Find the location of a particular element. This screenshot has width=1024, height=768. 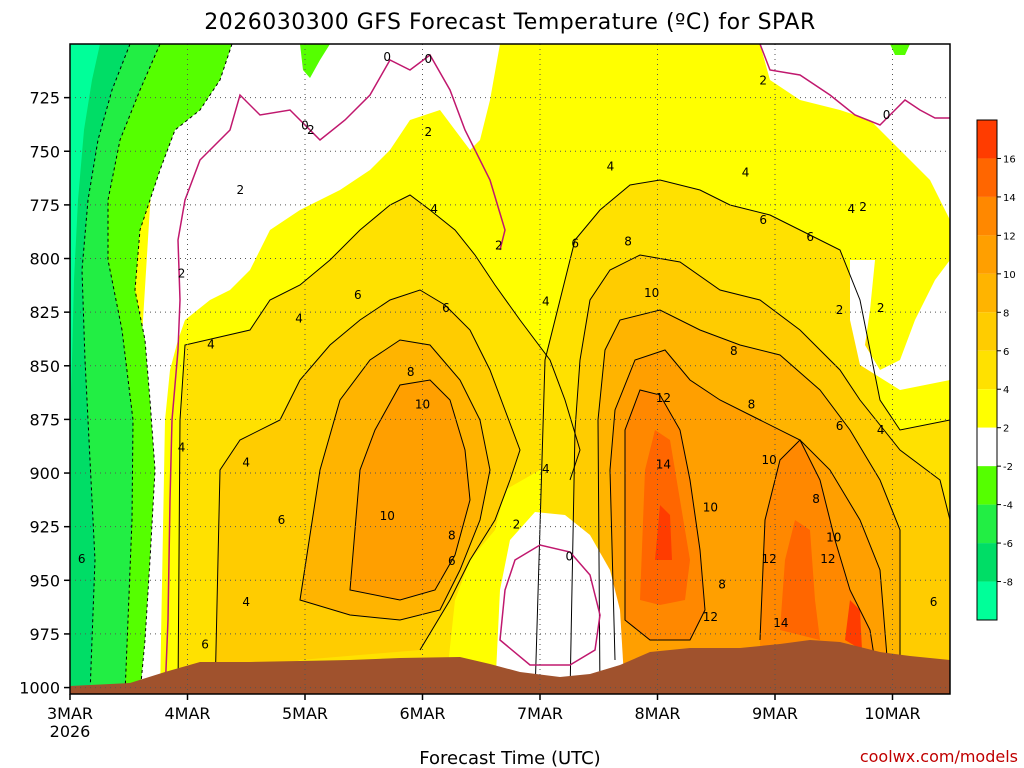

colorbar-frame is located at coordinates (987, 370).